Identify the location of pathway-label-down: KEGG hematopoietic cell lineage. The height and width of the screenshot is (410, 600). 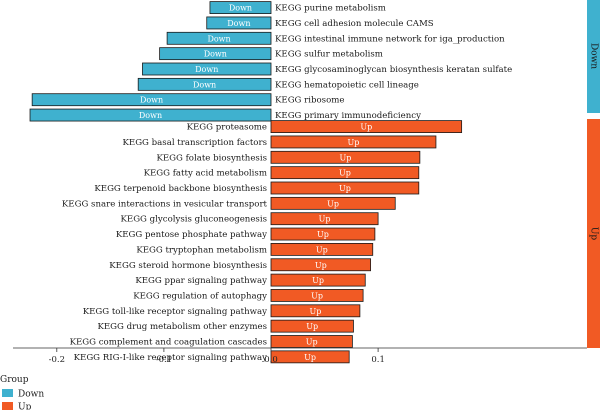
(347, 85).